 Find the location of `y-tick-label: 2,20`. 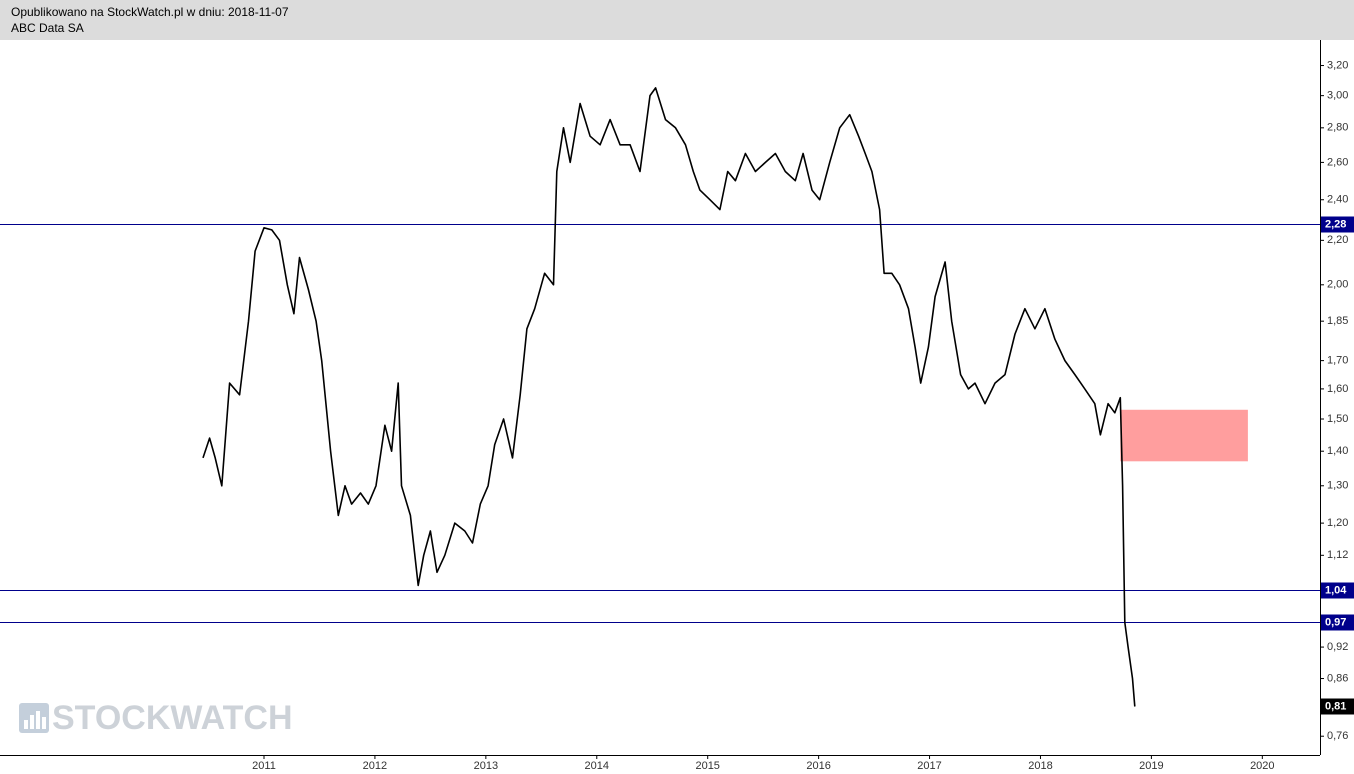

y-tick-label: 2,20 is located at coordinates (1337, 240).